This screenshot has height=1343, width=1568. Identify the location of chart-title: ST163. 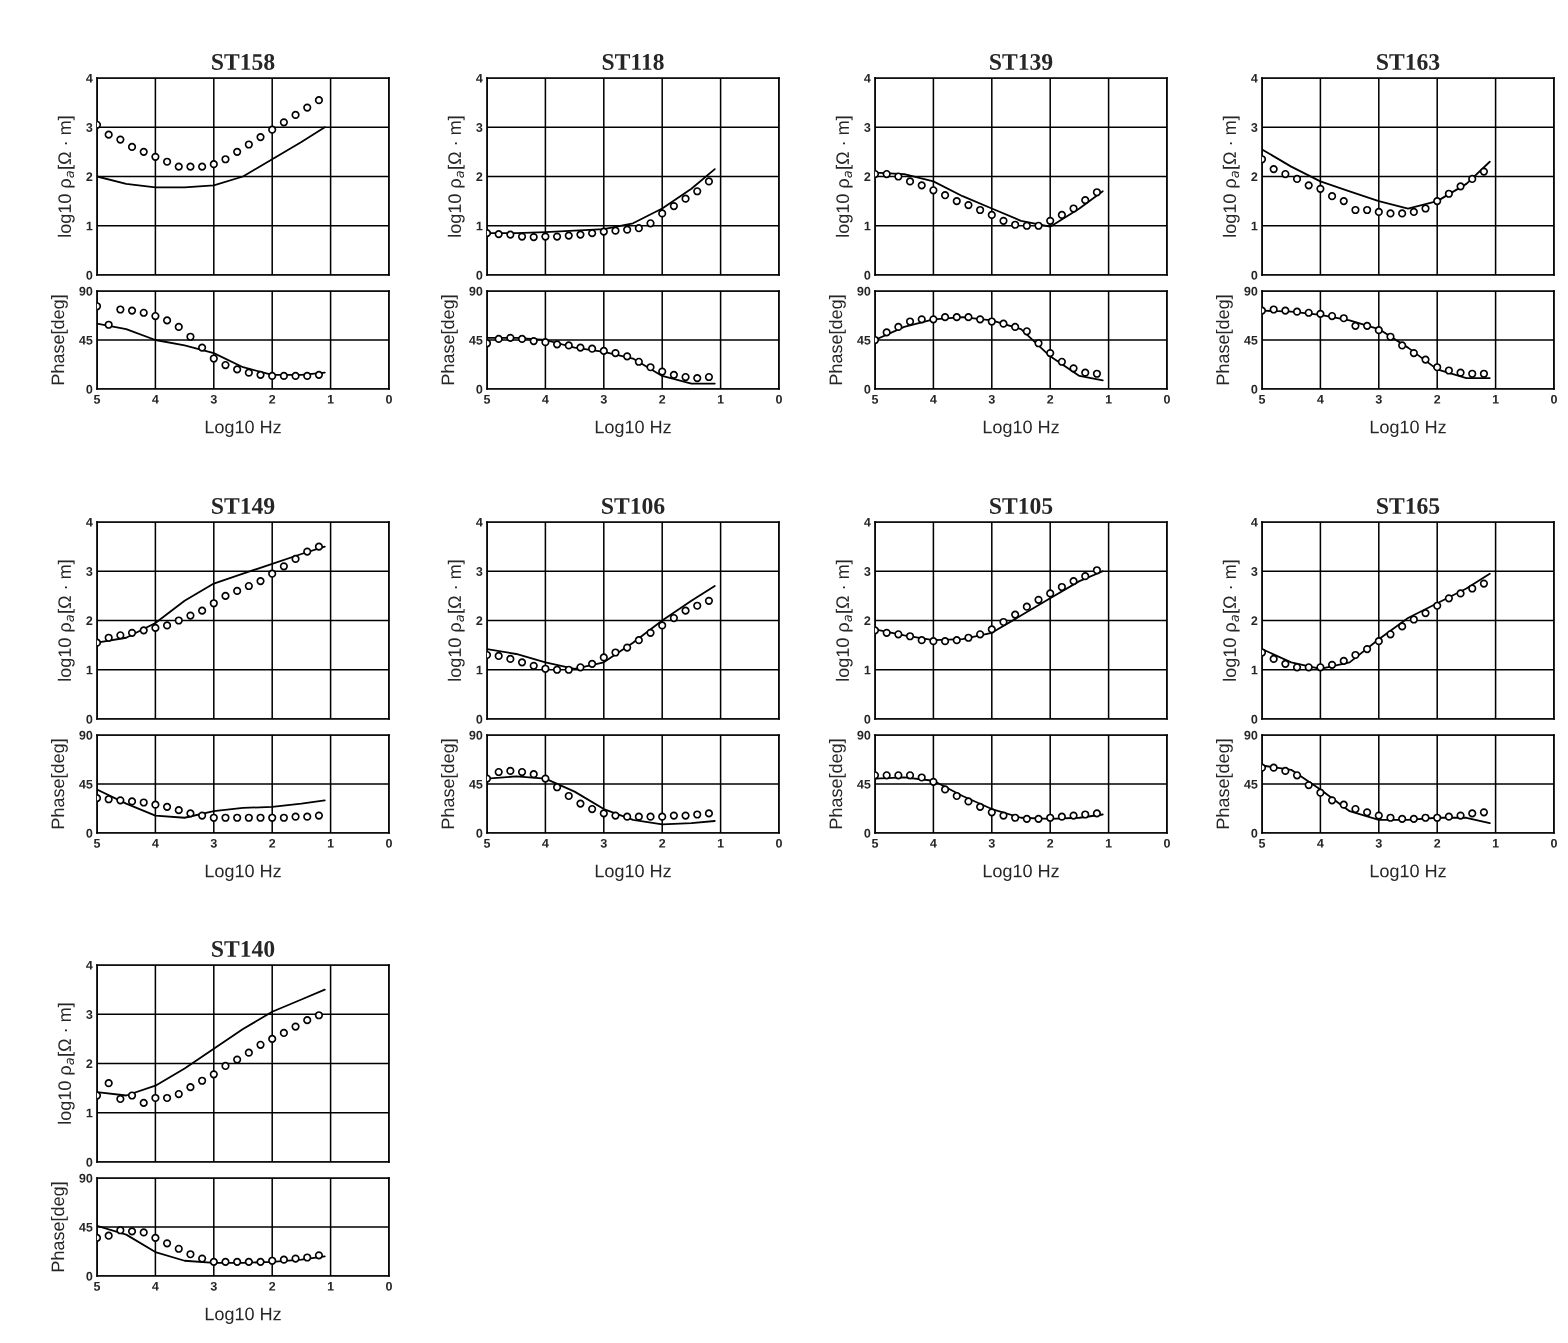
(1408, 62).